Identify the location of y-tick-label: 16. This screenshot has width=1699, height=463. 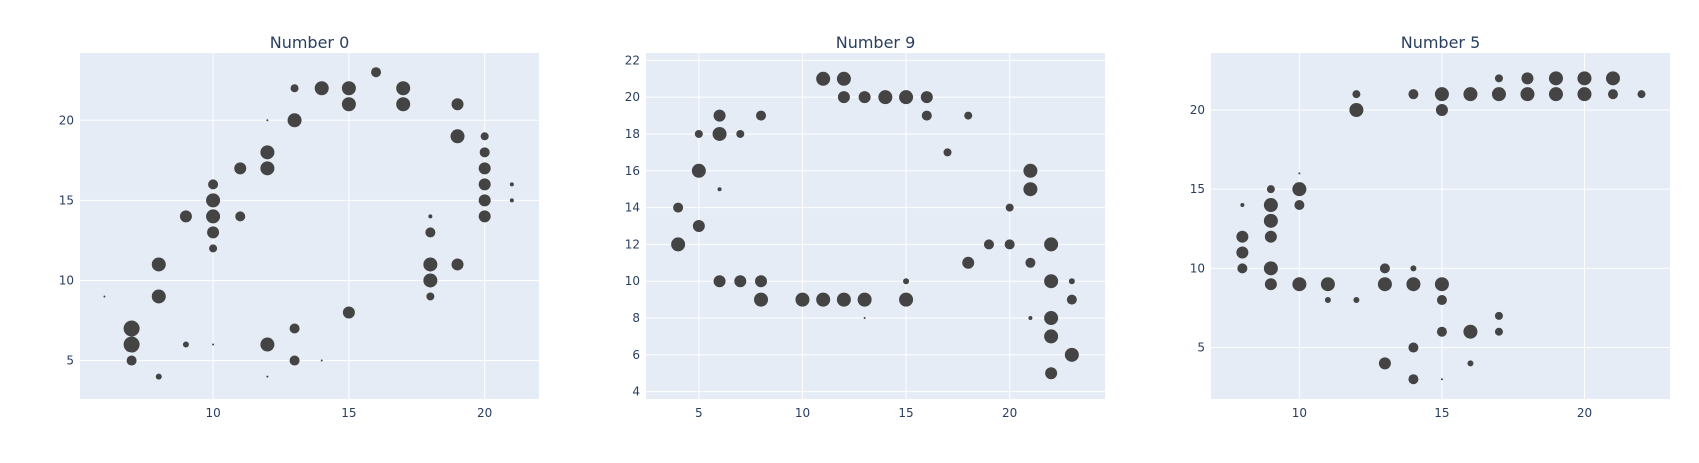
(632, 171).